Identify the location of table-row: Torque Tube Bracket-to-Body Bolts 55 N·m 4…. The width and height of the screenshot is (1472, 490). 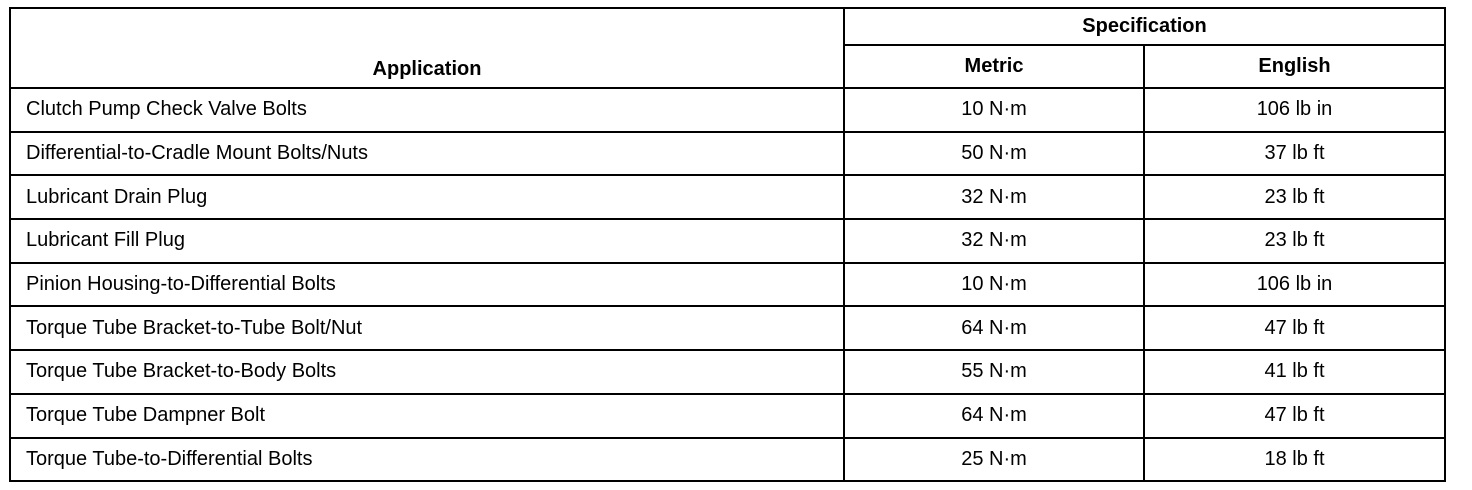
(728, 372).